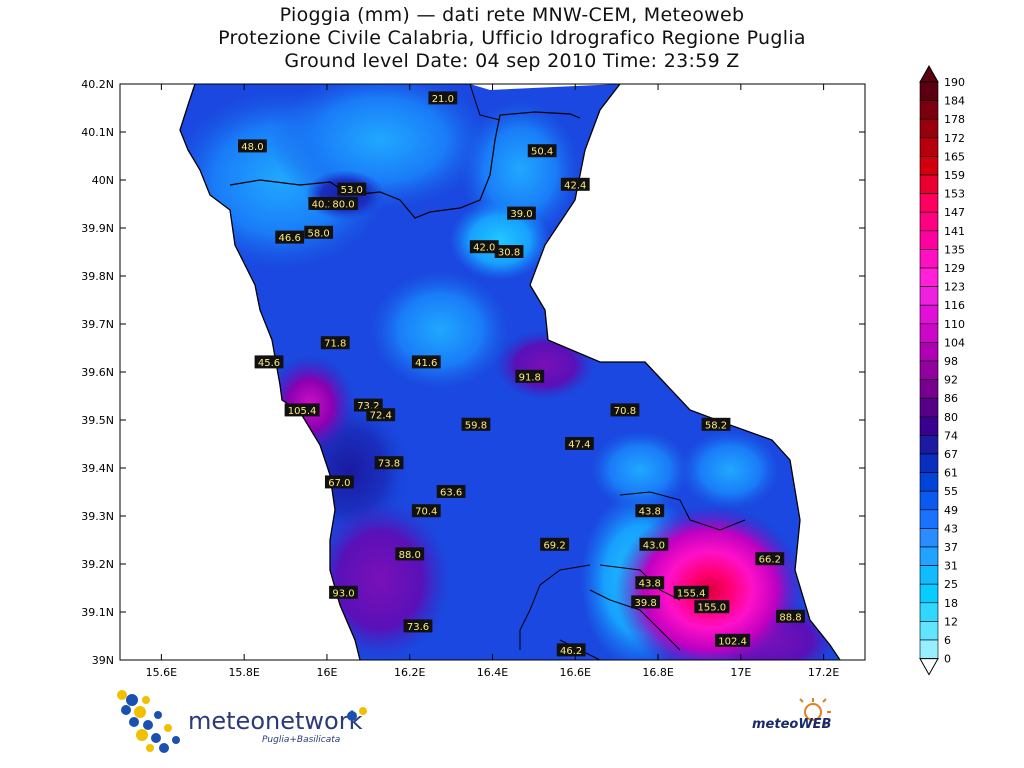  I want to click on colorbar-label: 37, so click(951, 547).